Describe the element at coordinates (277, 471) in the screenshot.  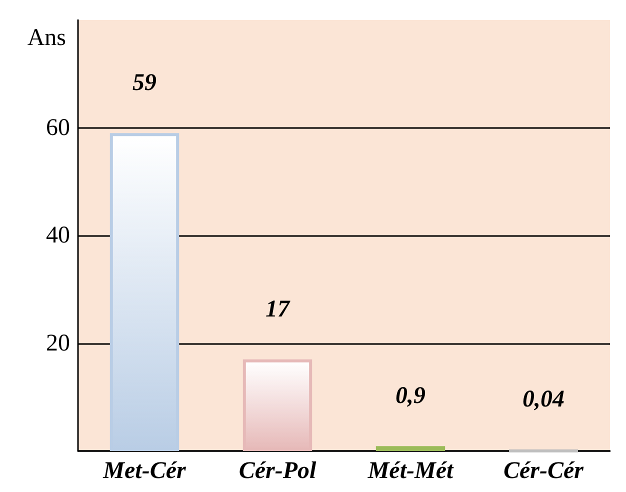
I see `x-tick-label: Cér-Pol` at that location.